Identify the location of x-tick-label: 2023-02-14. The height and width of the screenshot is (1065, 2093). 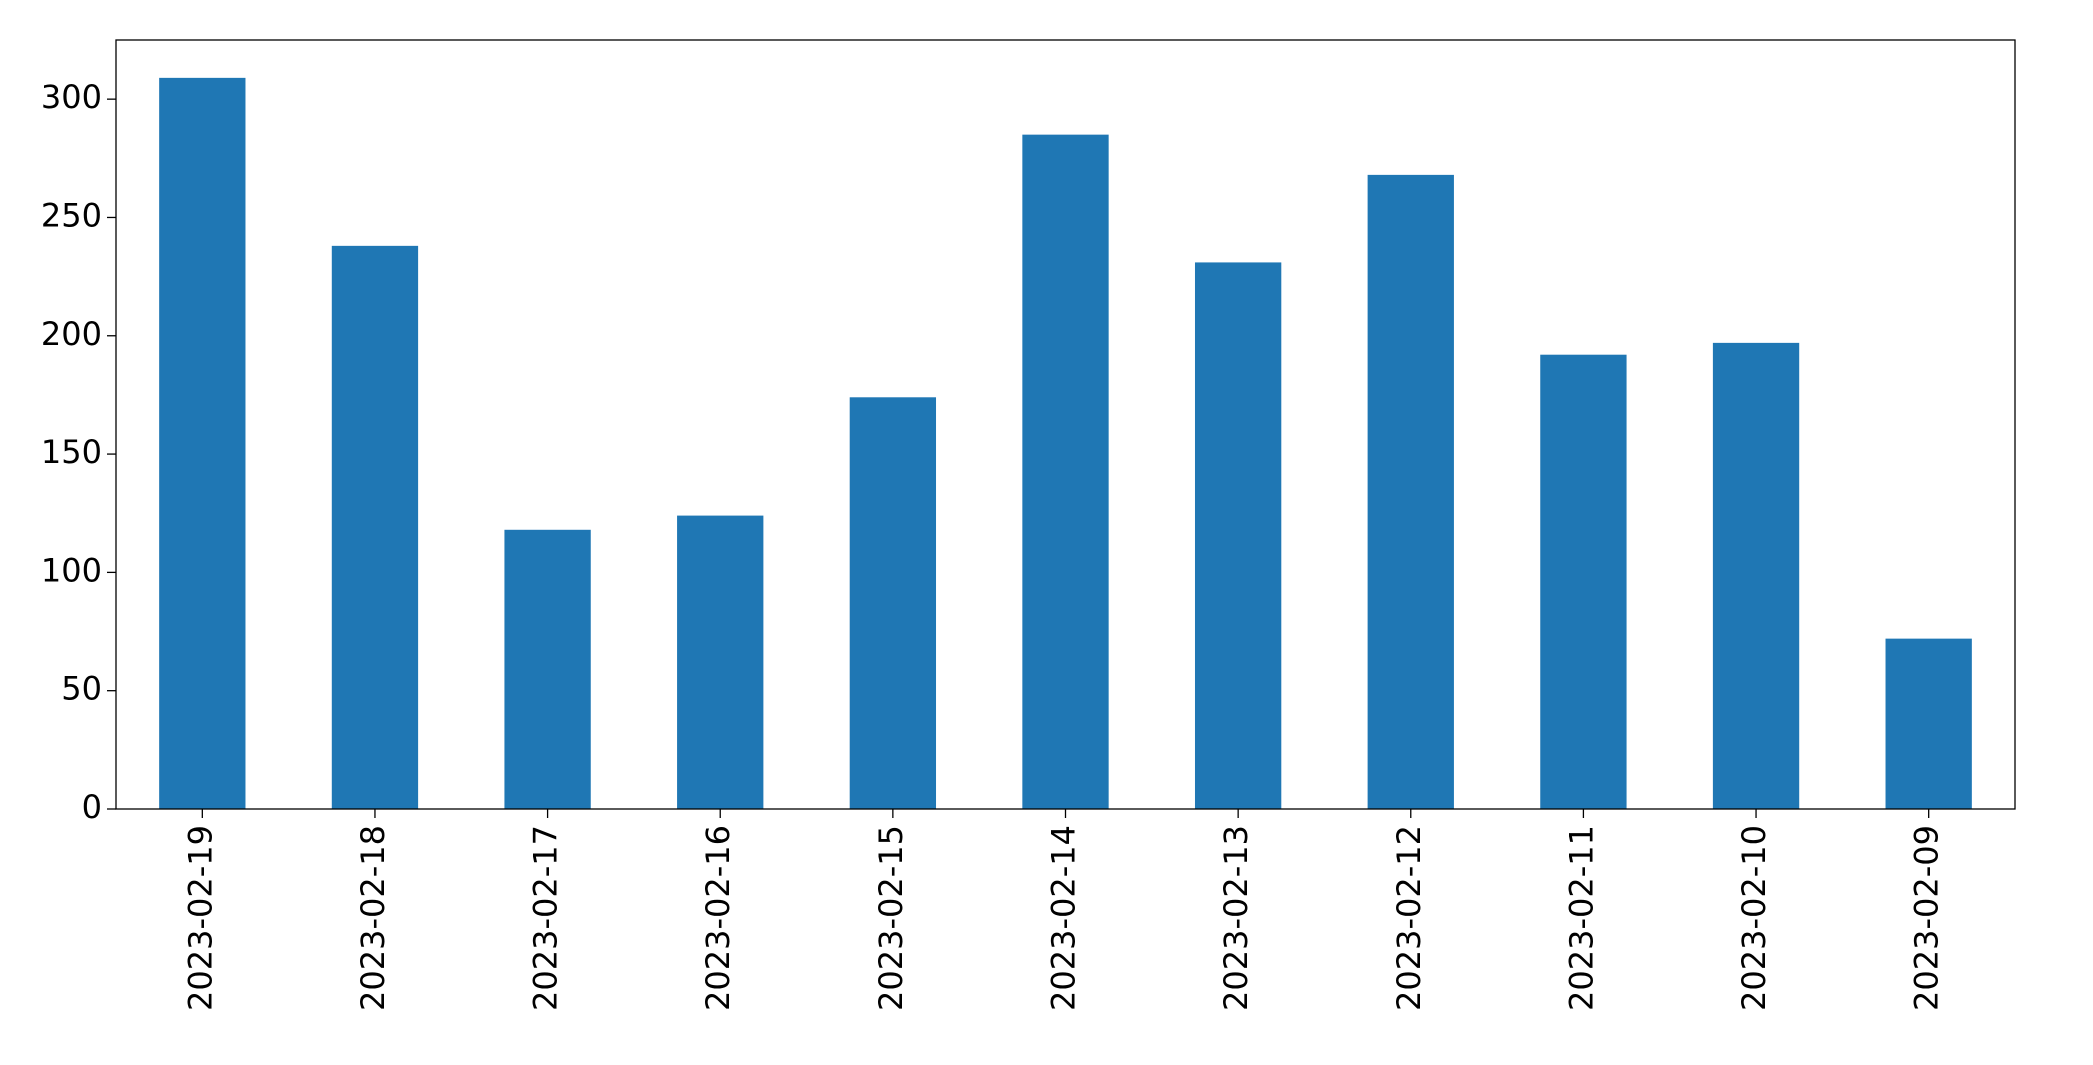
(1064, 918).